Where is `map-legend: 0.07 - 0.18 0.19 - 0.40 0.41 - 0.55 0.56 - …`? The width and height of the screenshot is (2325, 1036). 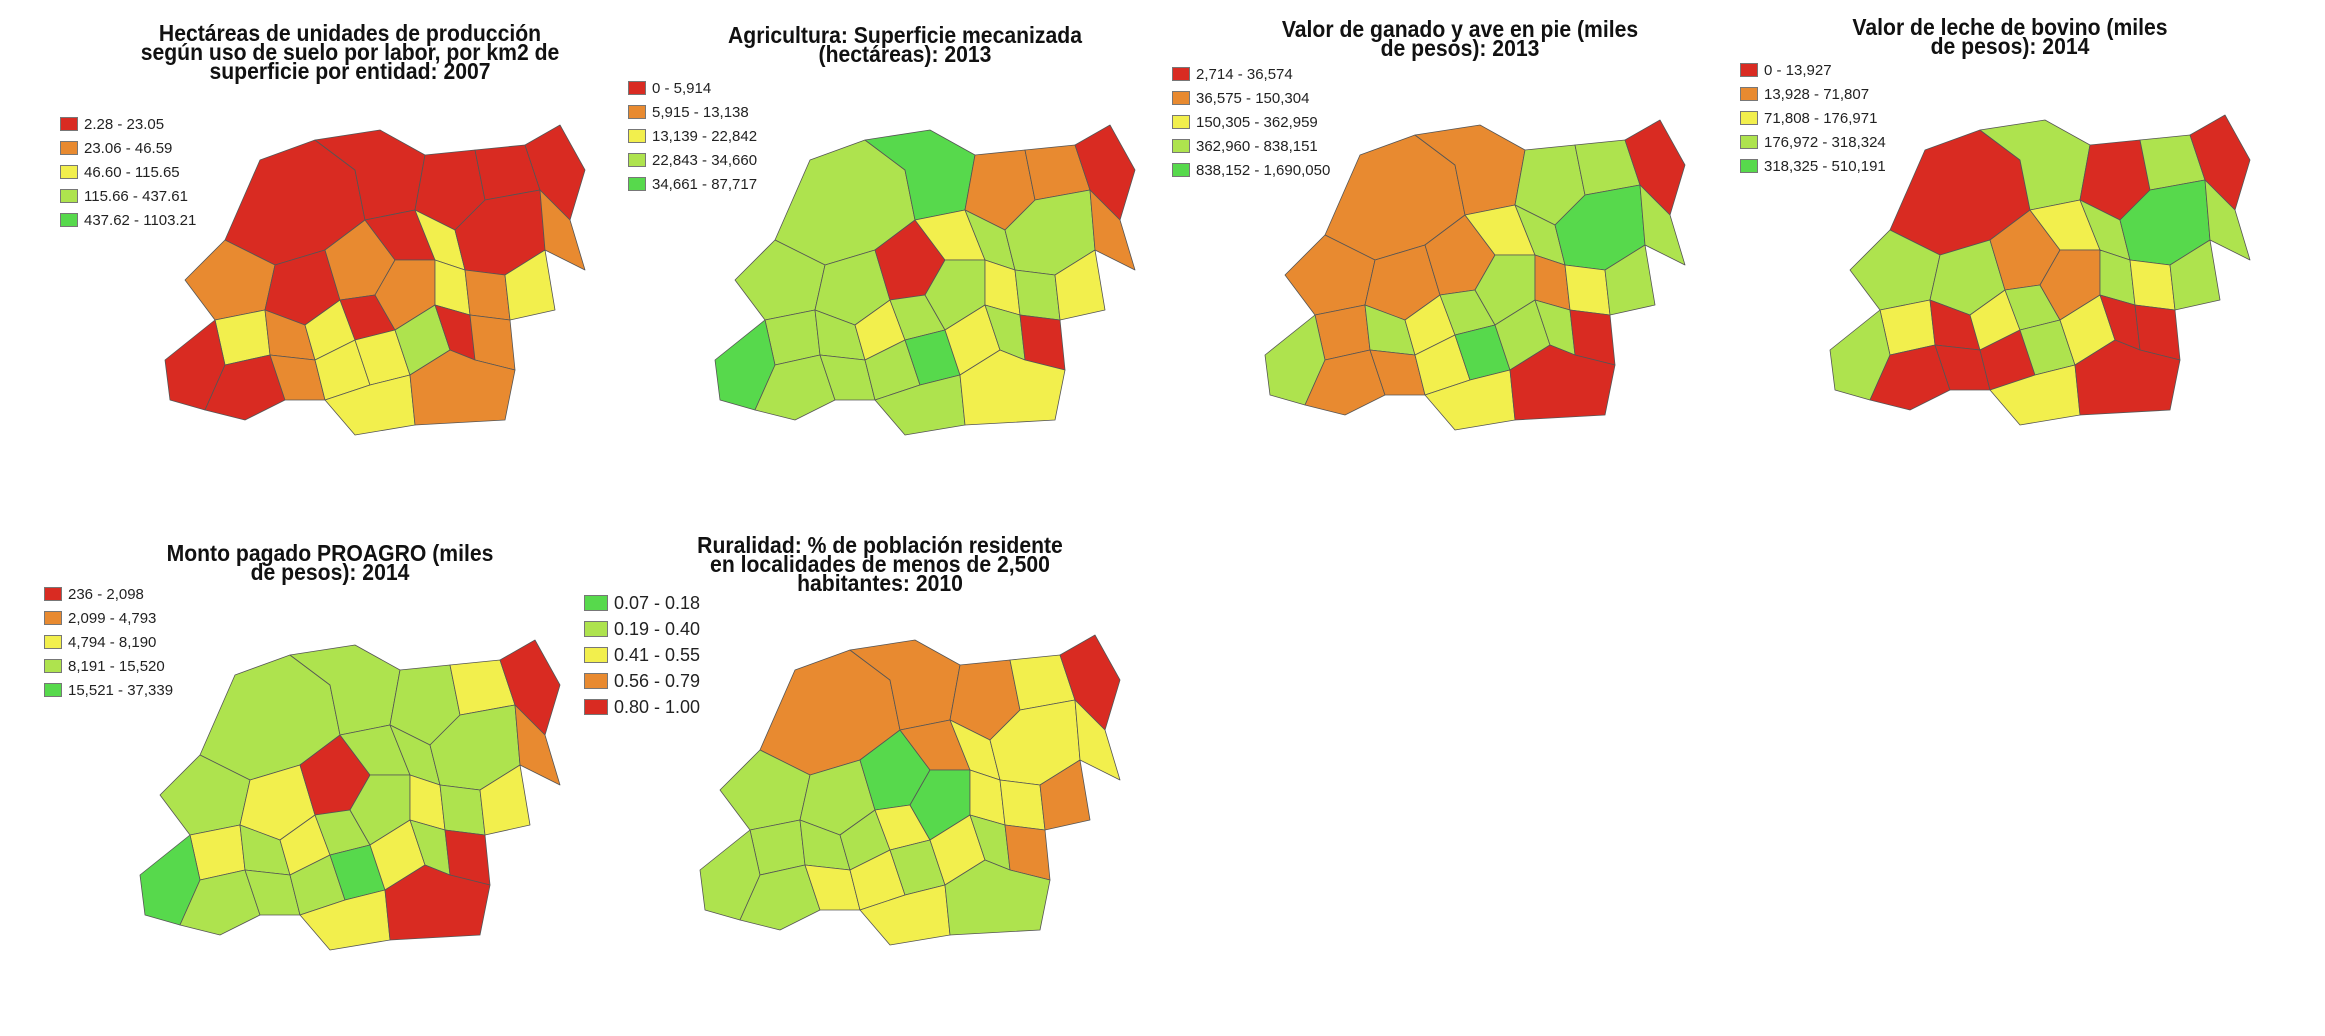 map-legend: 0.07 - 0.18 0.19 - 0.40 0.41 - 0.55 0.56 - … is located at coordinates (642, 655).